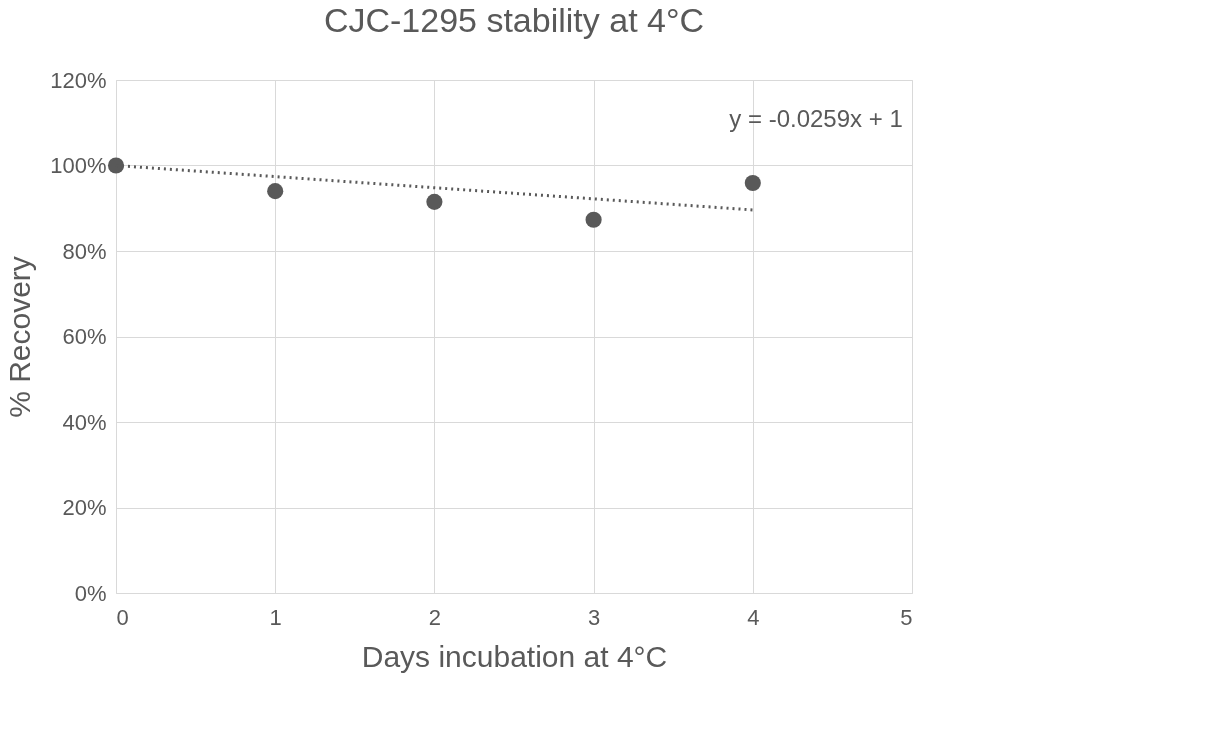  What do you see at coordinates (78, 80) in the screenshot?
I see `y-tick-label: 120%` at bounding box center [78, 80].